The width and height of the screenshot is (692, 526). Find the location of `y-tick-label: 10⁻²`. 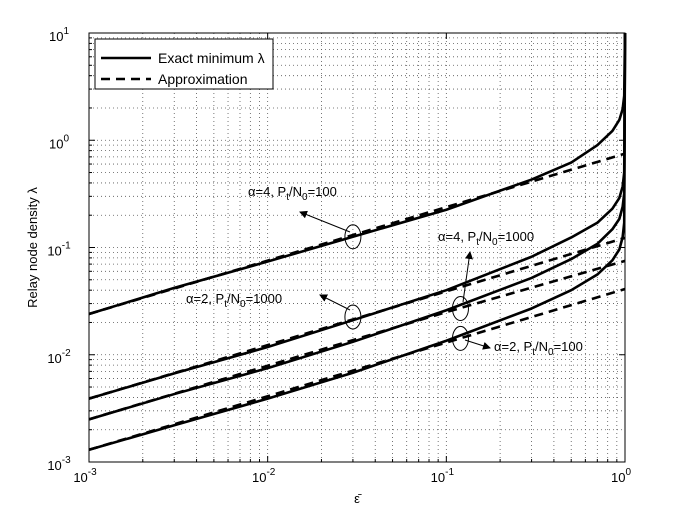

y-tick-label: 10⁻² is located at coordinates (59, 357).